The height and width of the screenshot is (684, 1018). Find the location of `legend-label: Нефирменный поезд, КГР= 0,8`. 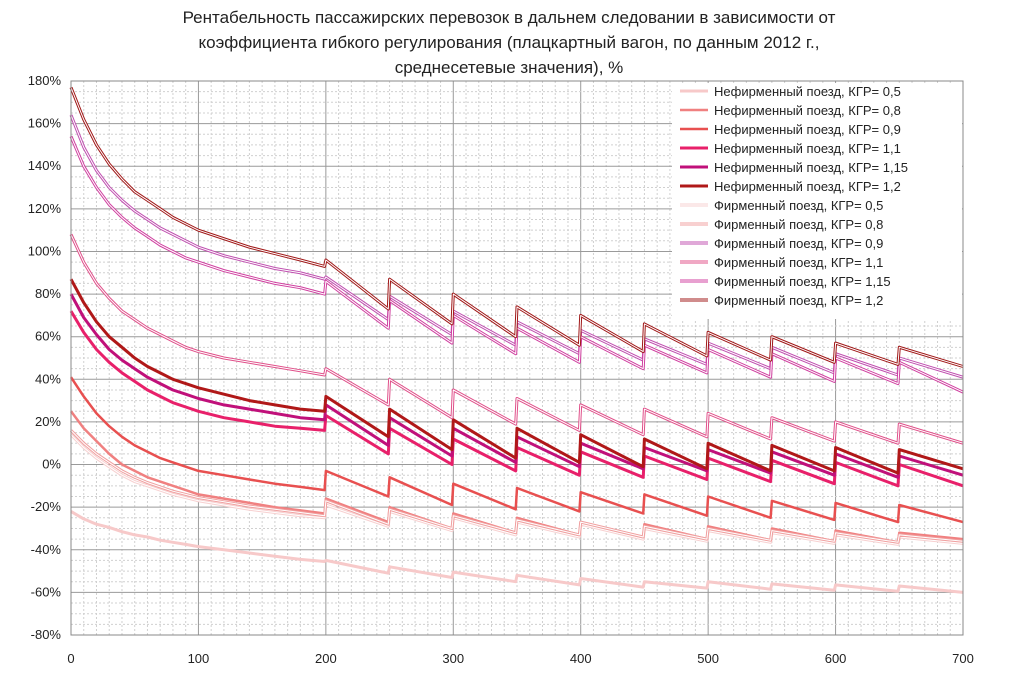

legend-label: Нефирменный поезд, КГР= 0,8 is located at coordinates (807, 110).